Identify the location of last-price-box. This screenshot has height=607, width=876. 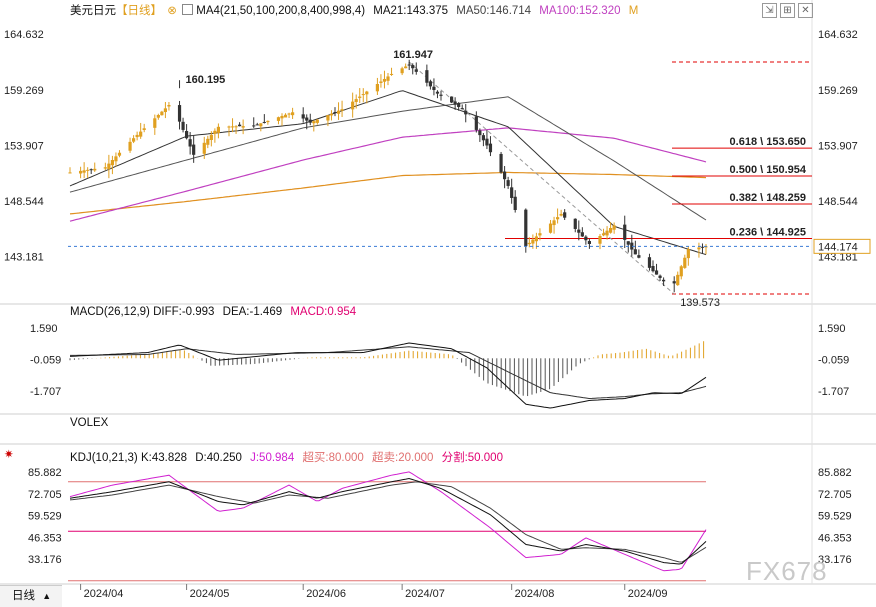
(842, 246).